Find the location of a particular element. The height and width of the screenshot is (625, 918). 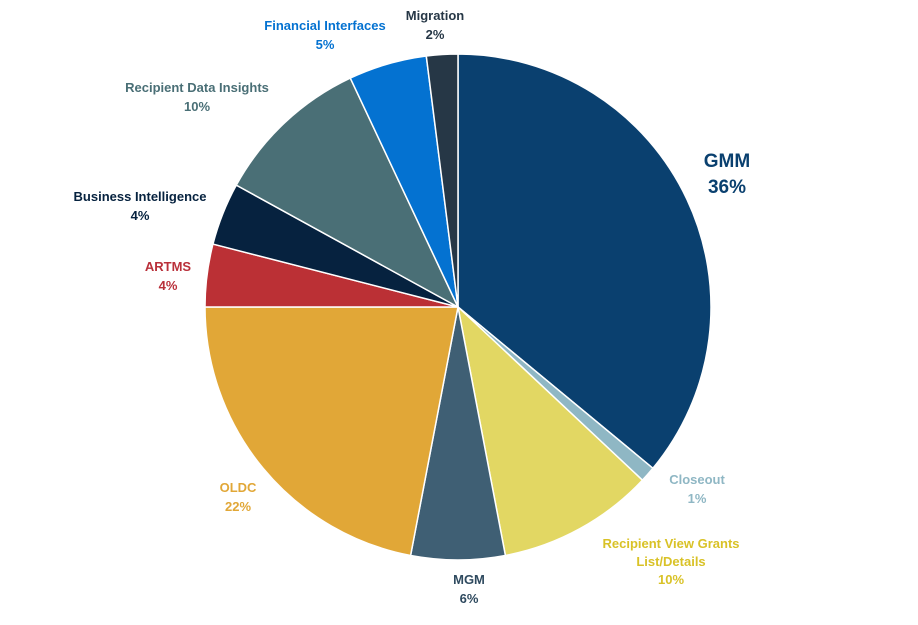

pie-category-label: Recipient Data Insights is located at coordinates (197, 87).